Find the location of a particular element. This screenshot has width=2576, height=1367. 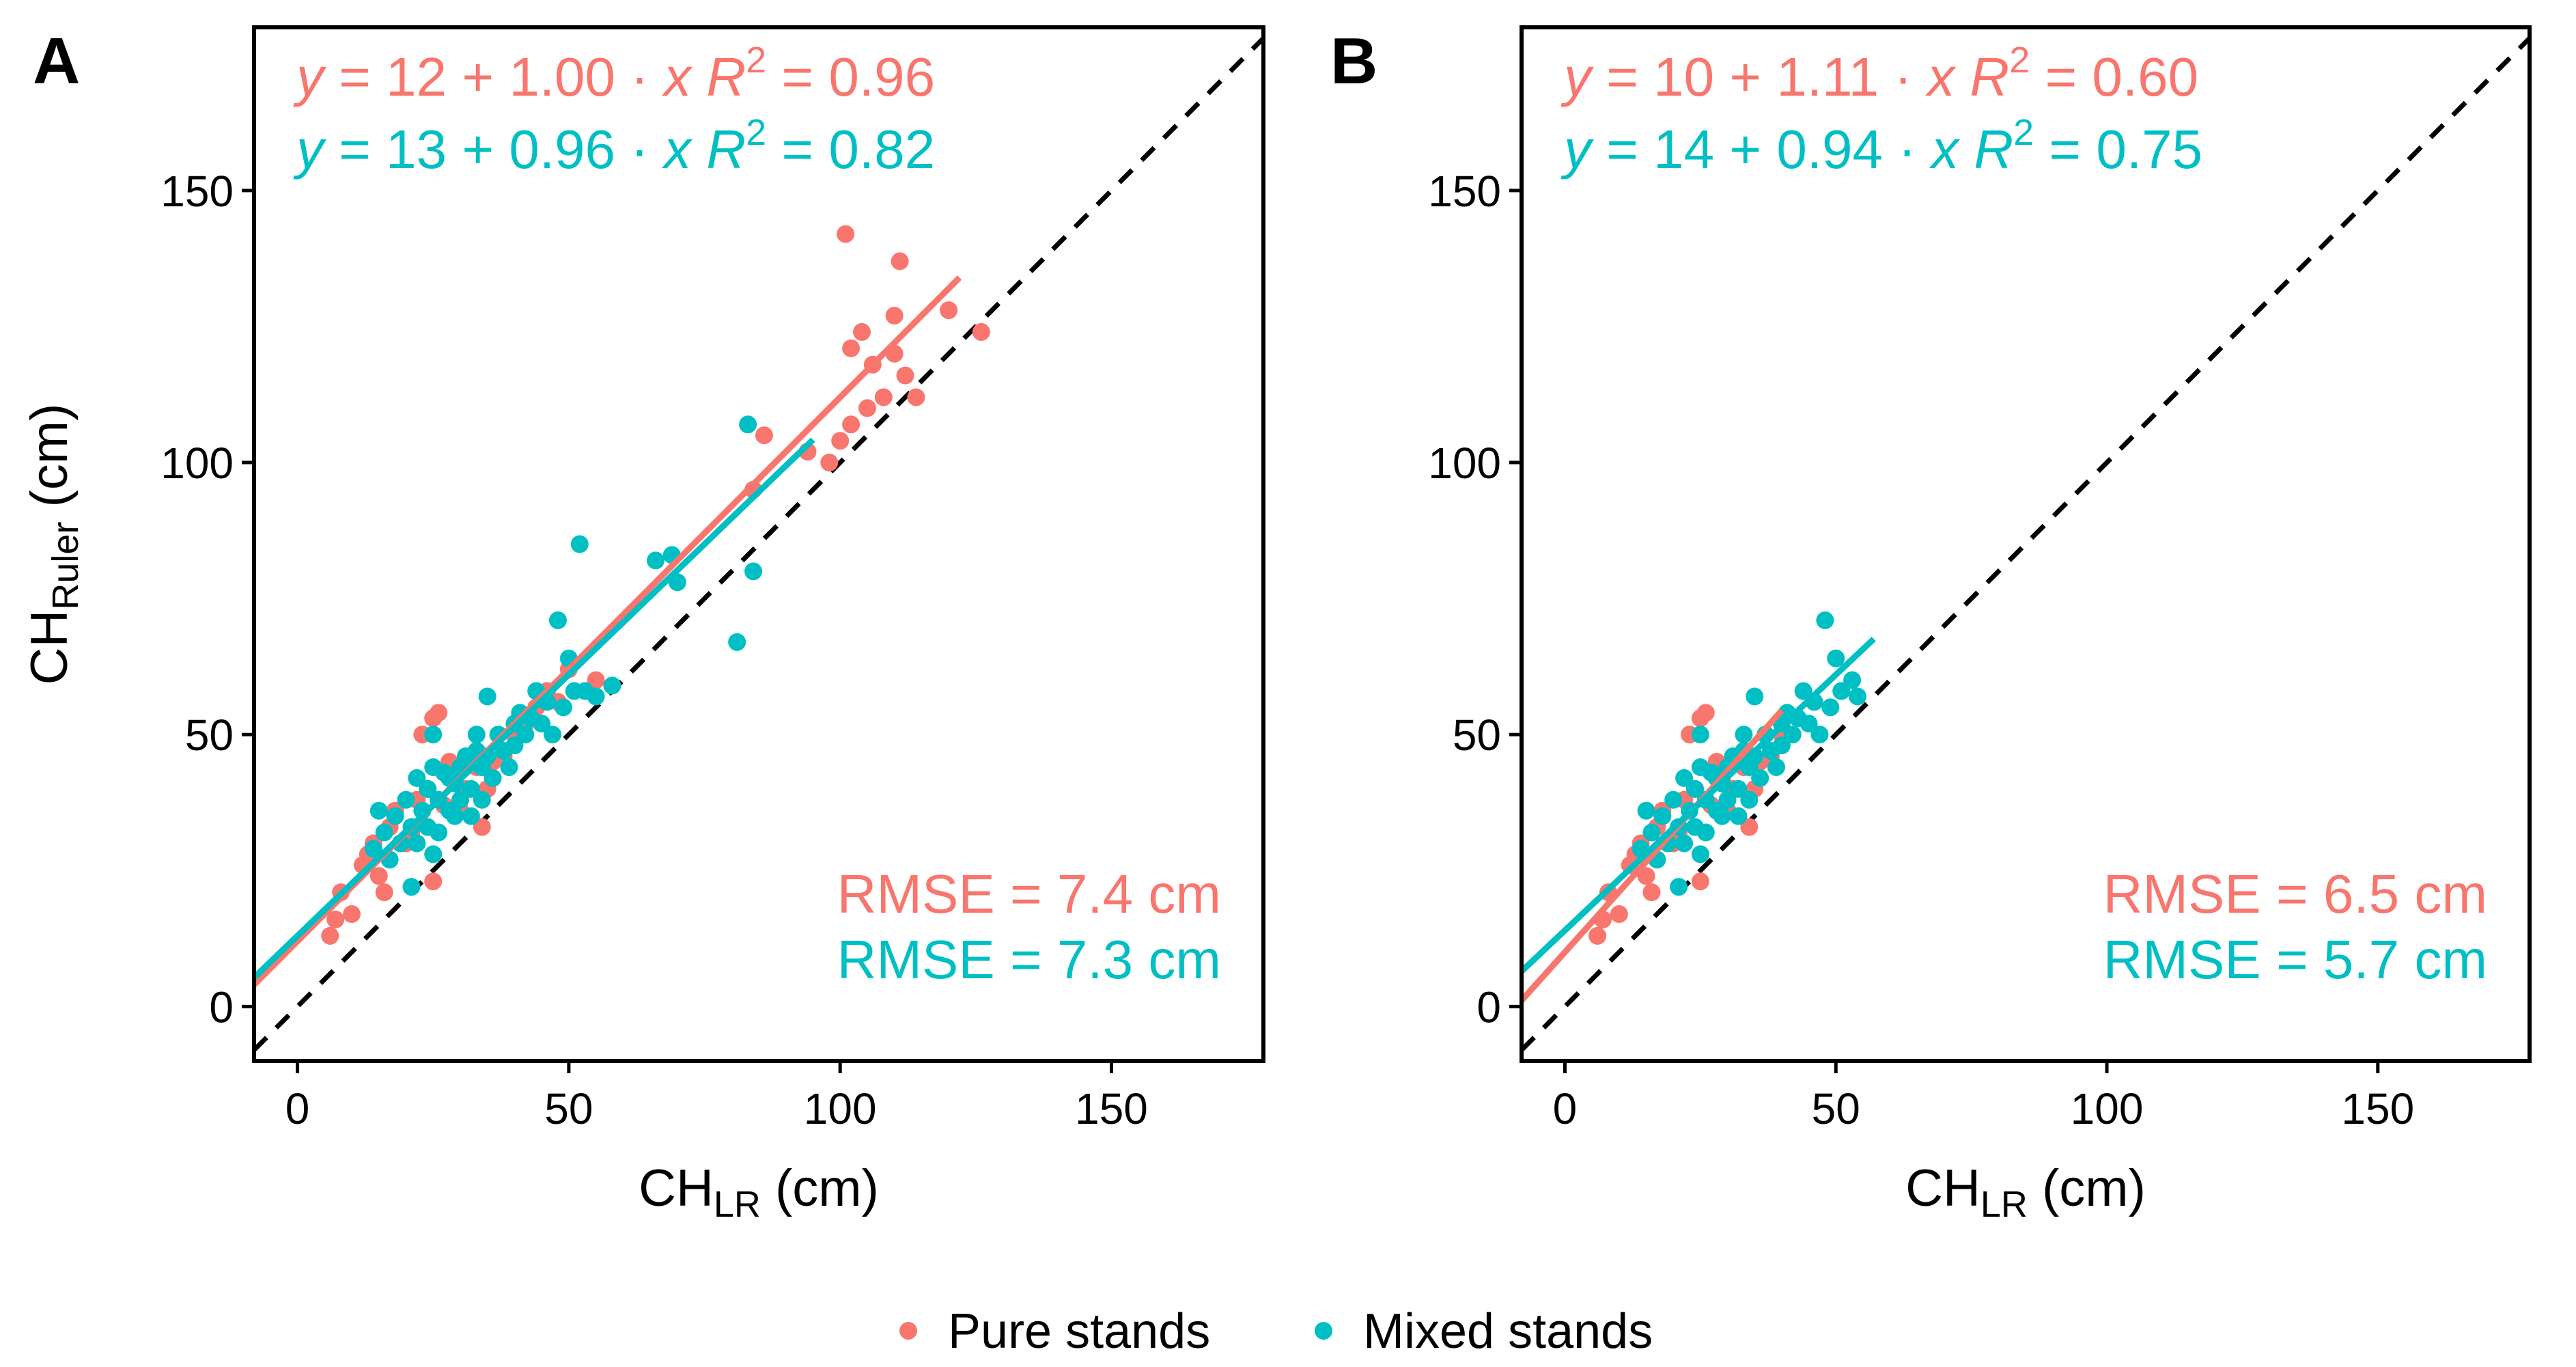

x-axis-label-main: CH is located at coordinates (1943, 1188).